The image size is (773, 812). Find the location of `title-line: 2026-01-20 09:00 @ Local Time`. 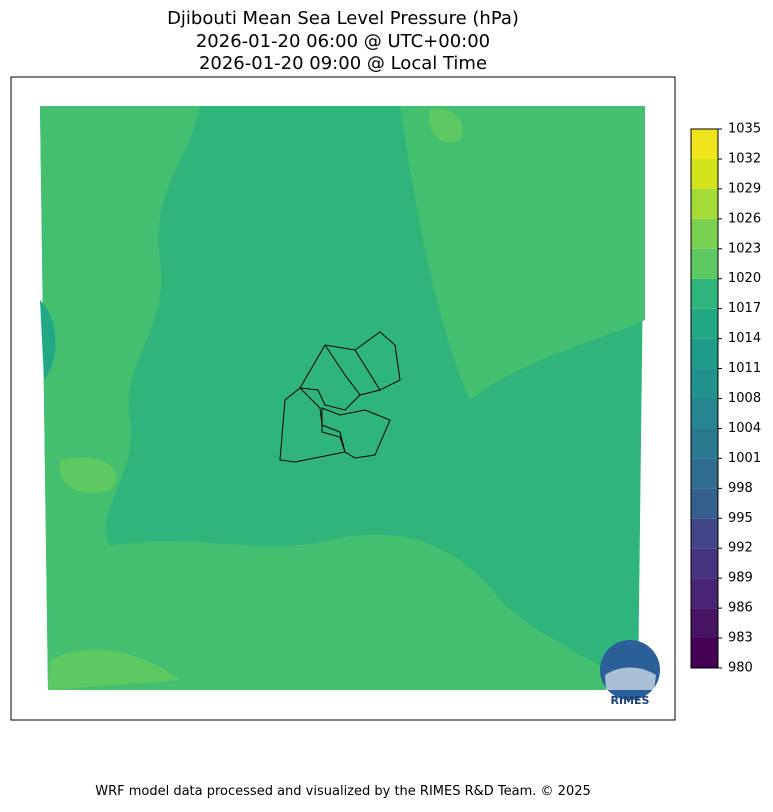

title-line: 2026-01-20 09:00 @ Local Time is located at coordinates (343, 63).